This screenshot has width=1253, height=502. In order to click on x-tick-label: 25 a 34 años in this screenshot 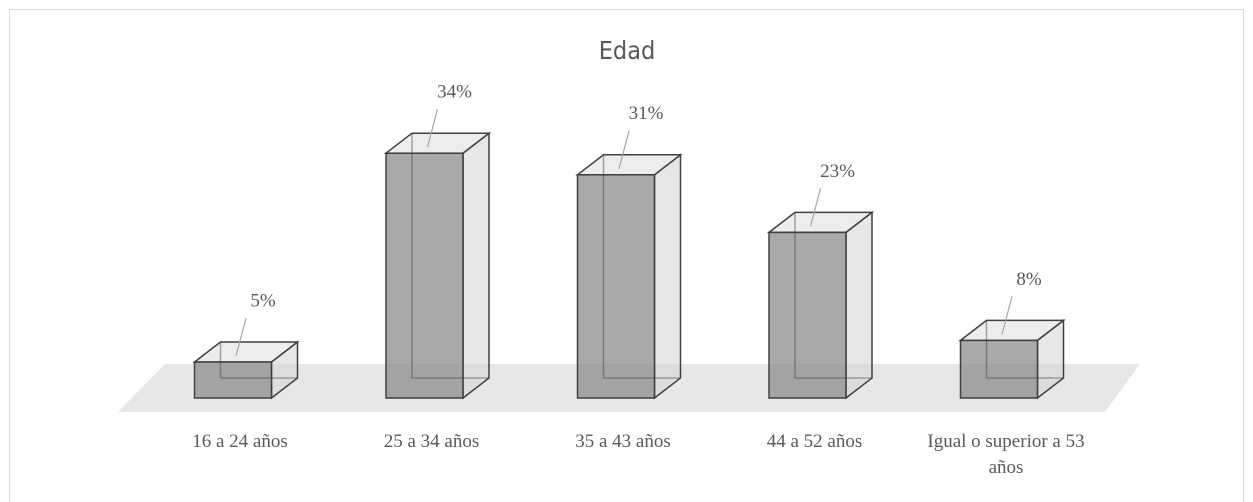, I will do `click(431, 441)`.